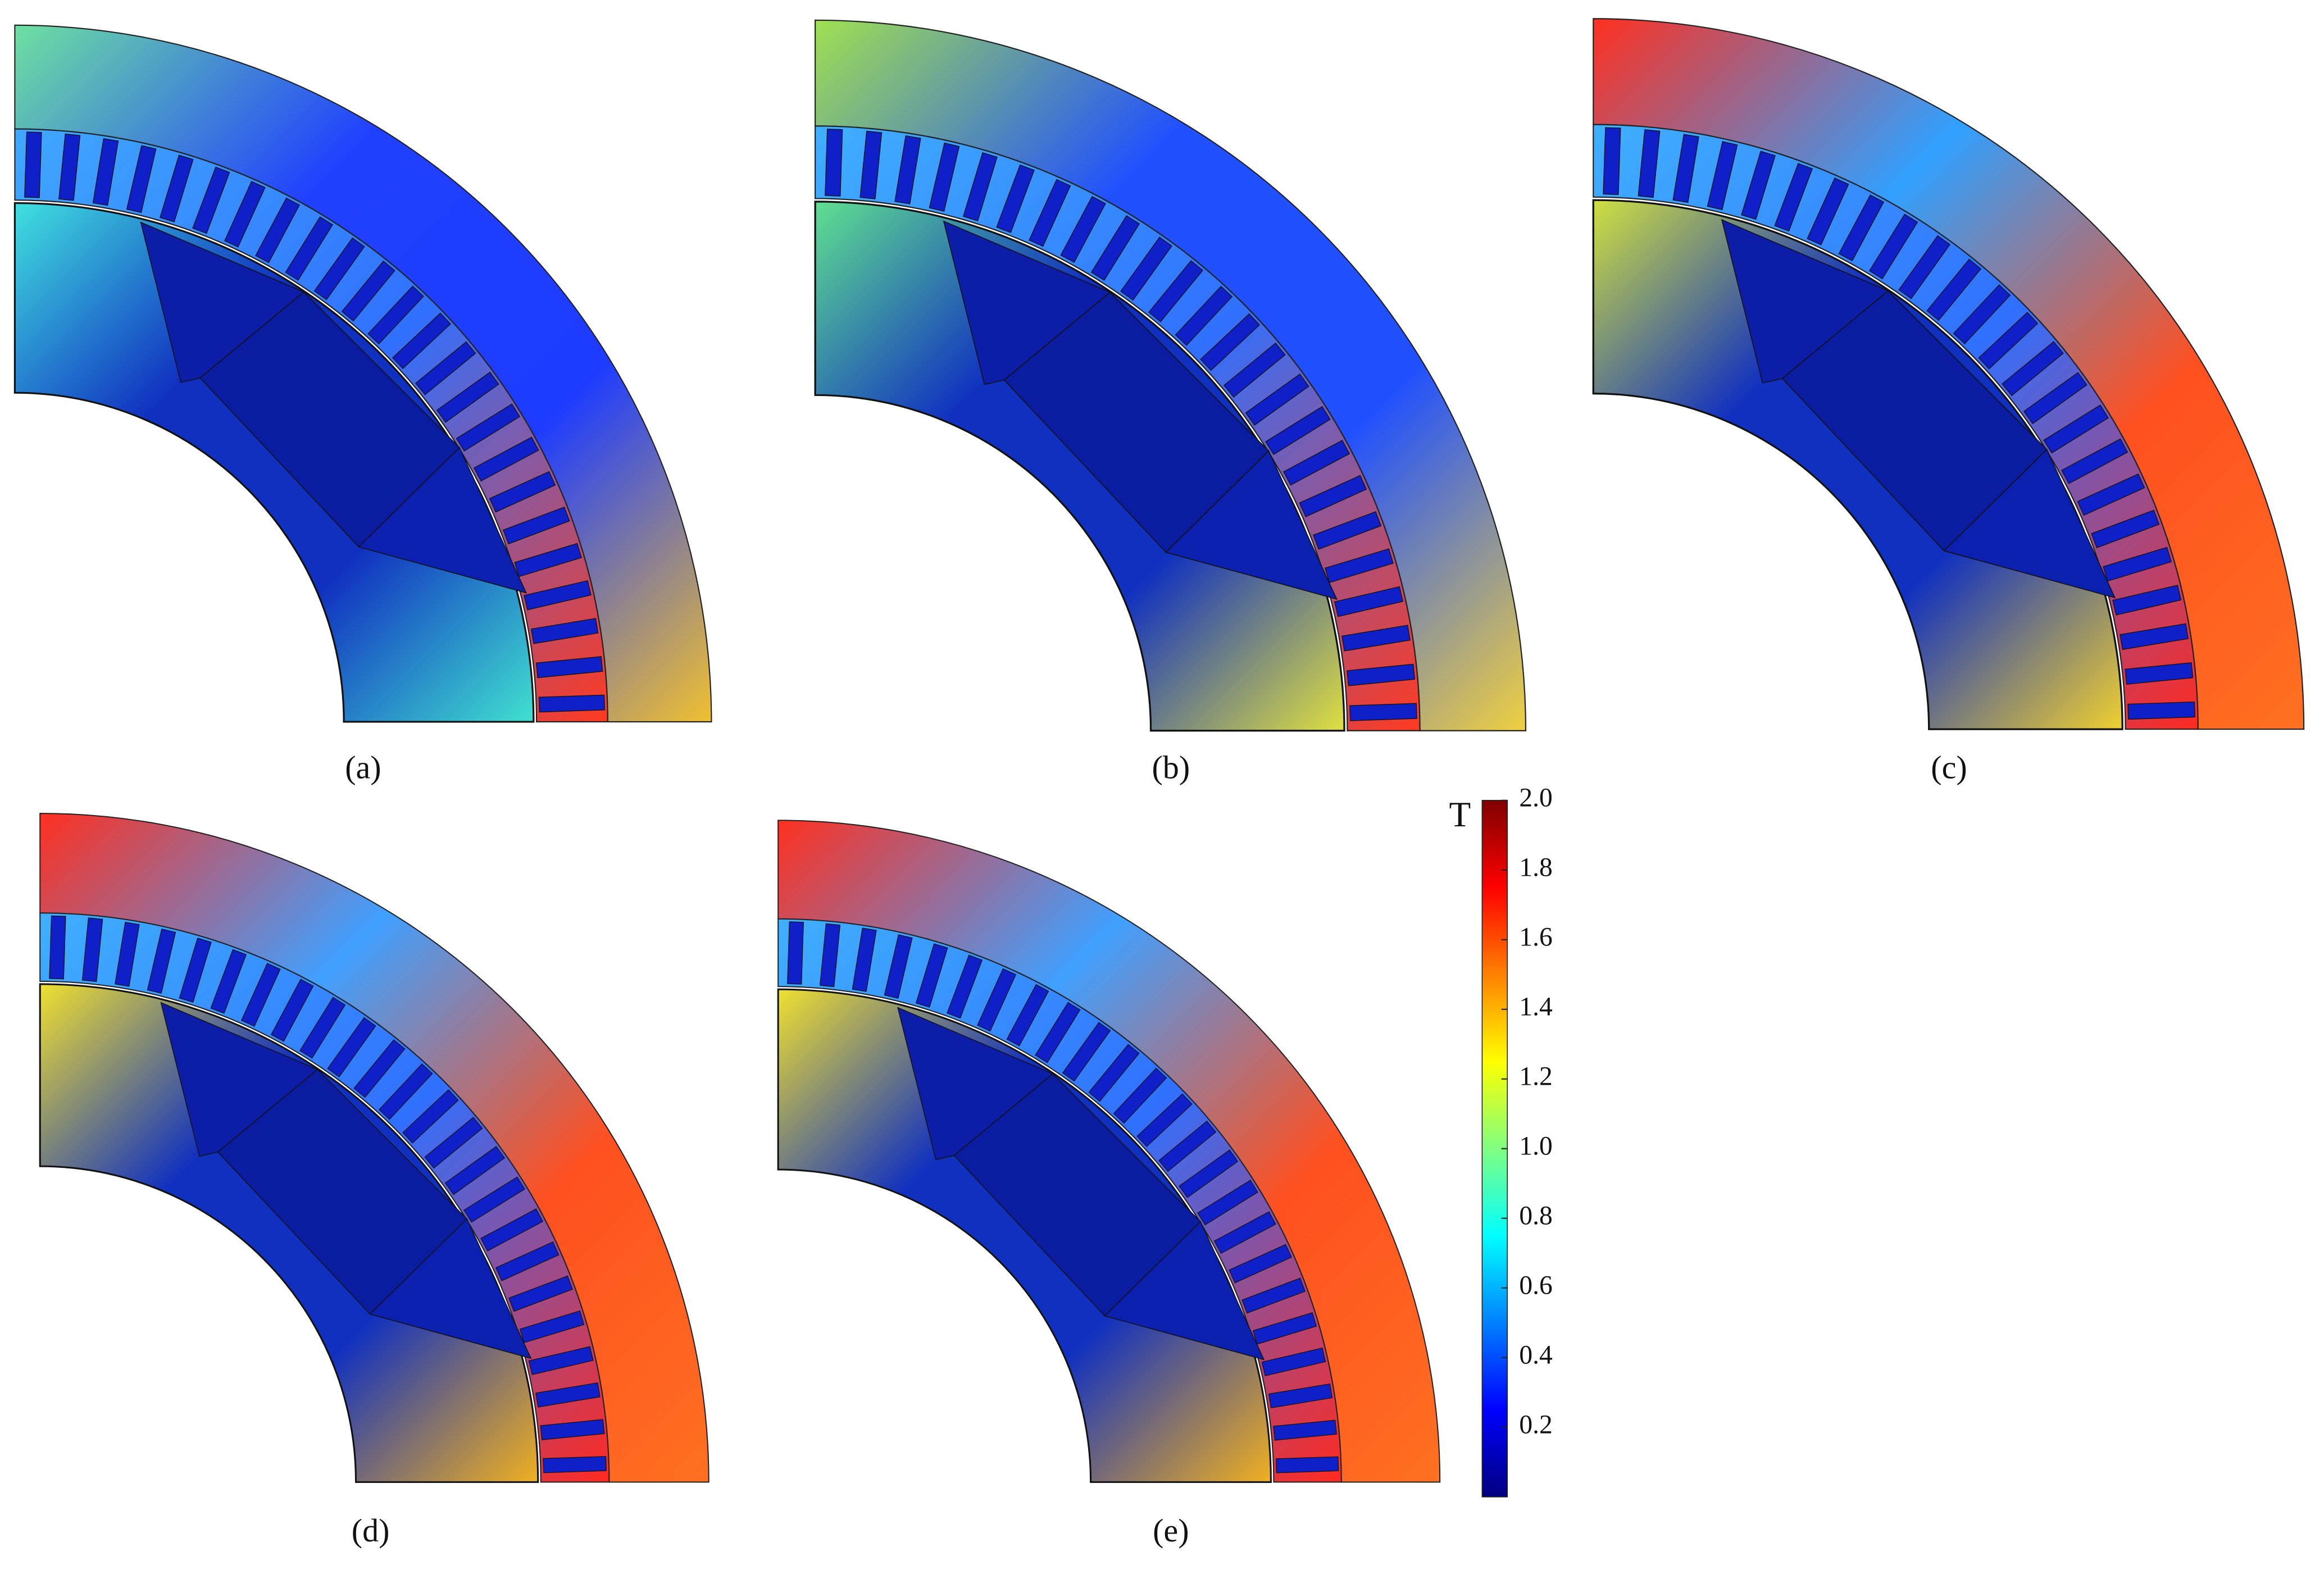  What do you see at coordinates (1460, 814) in the screenshot?
I see `colorbar-unit: T` at bounding box center [1460, 814].